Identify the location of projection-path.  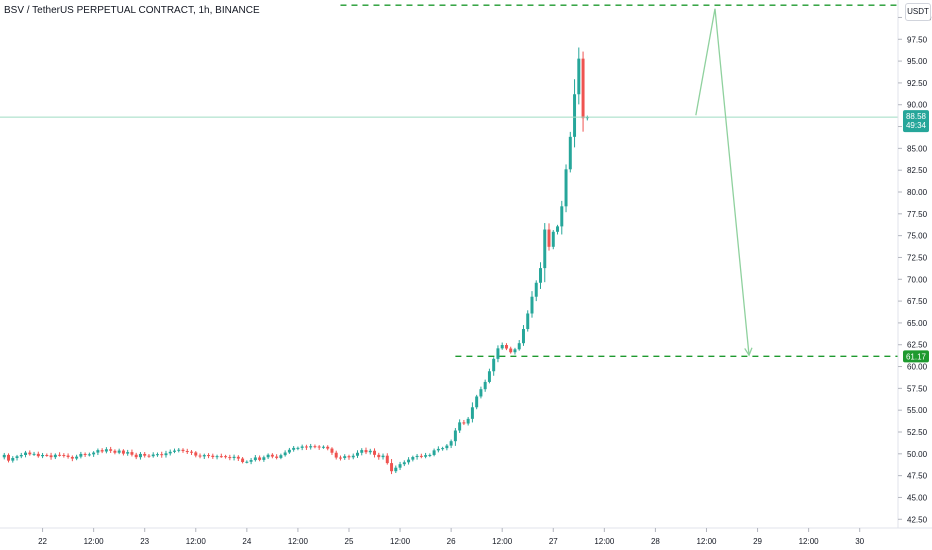
(722, 182).